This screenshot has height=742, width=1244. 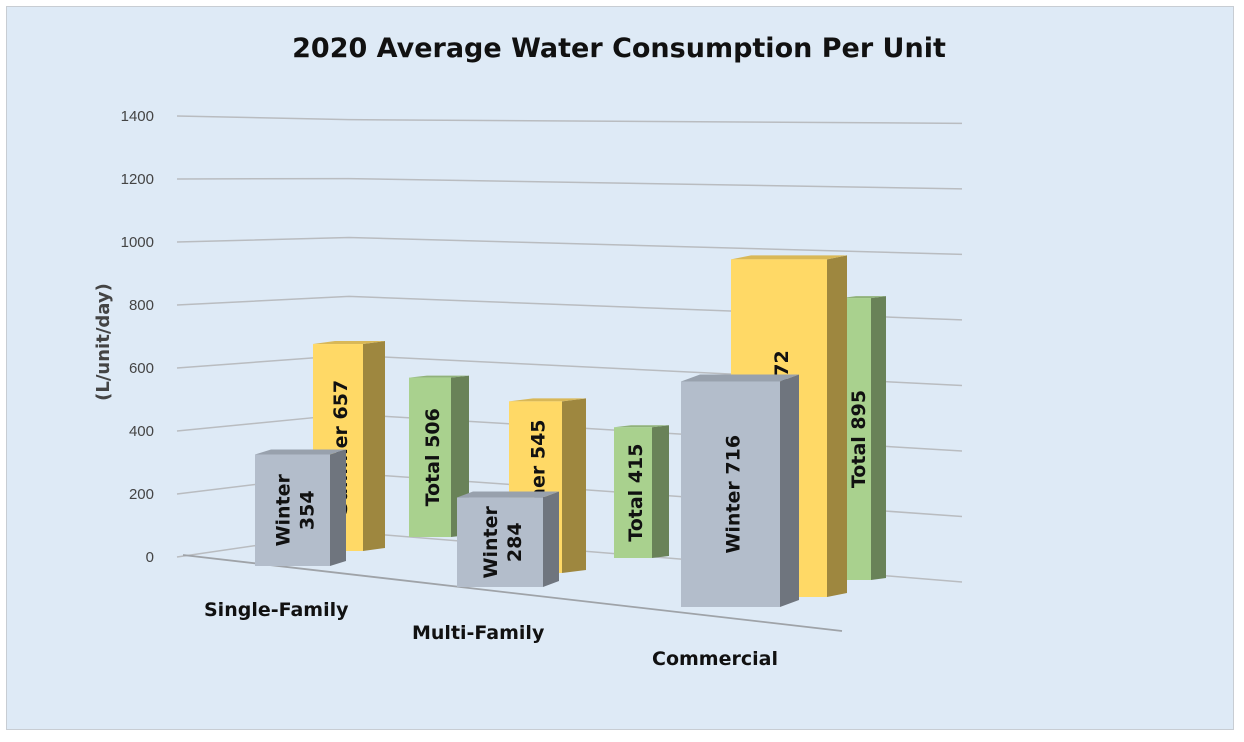 I want to click on bar-winter-multi-family: Winter 284, so click(x=508, y=539).